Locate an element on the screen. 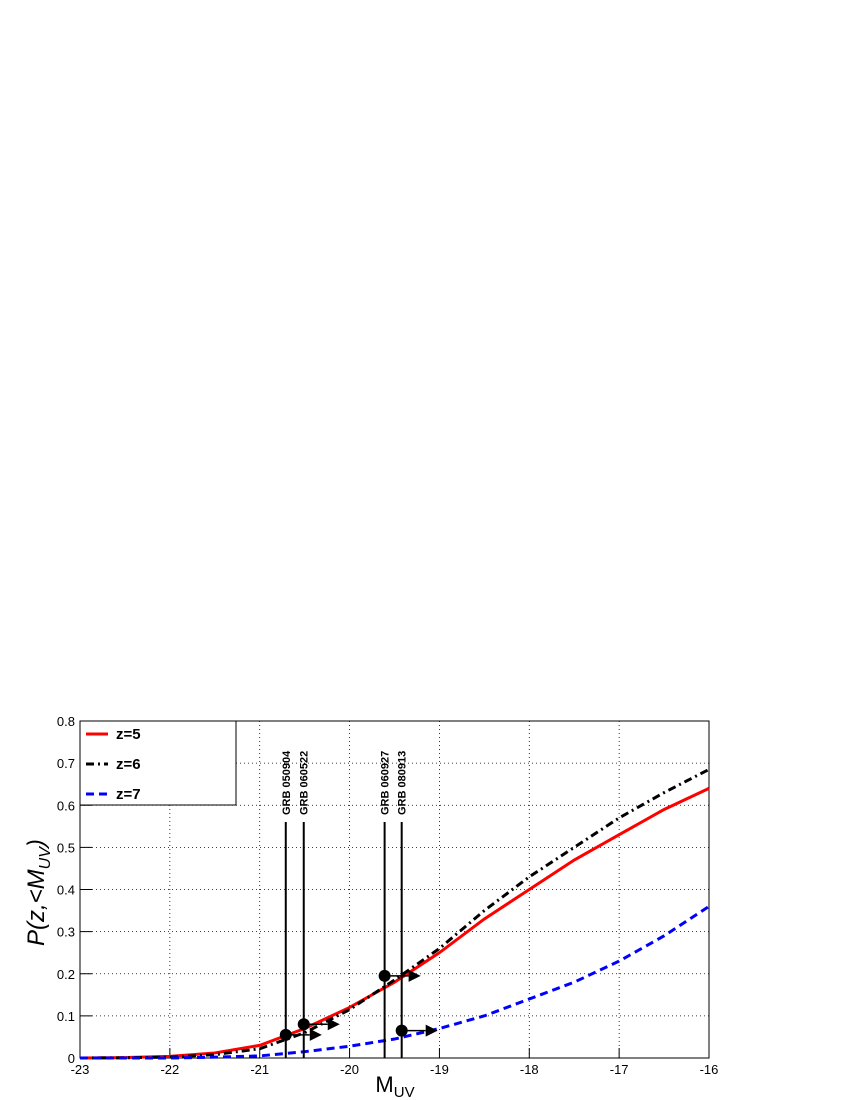 The image size is (850, 1100). x-tick-label: -22 is located at coordinates (169, 1069).